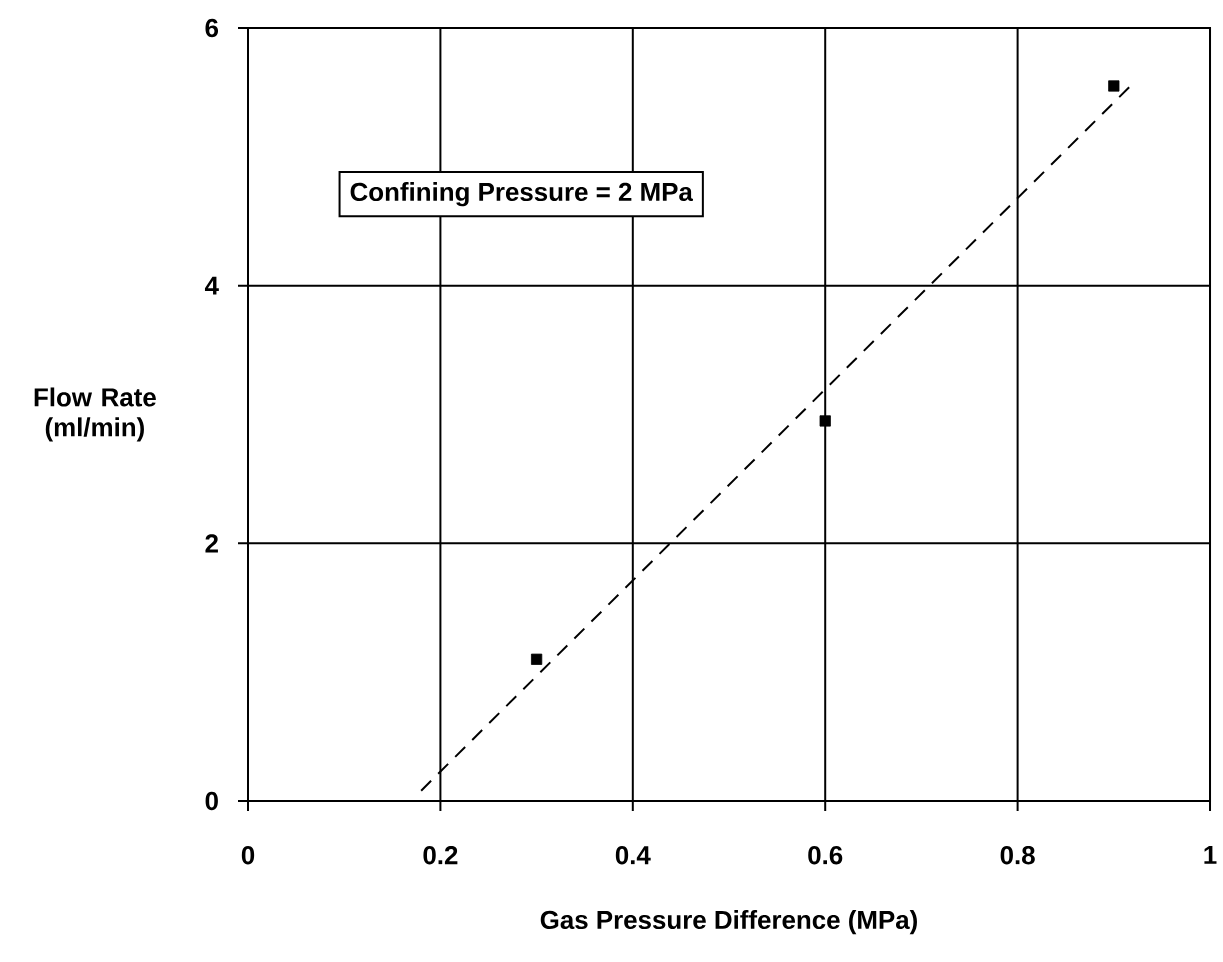  What do you see at coordinates (1017, 855) in the screenshot?
I see `x-tick-label: 0.8` at bounding box center [1017, 855].